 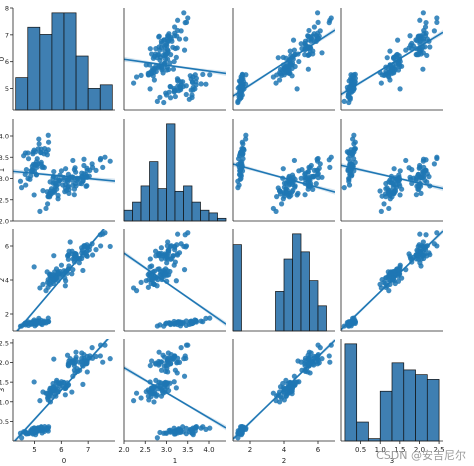 What do you see at coordinates (3, 390) in the screenshot?
I see `y-axis-label: 3` at bounding box center [3, 390].